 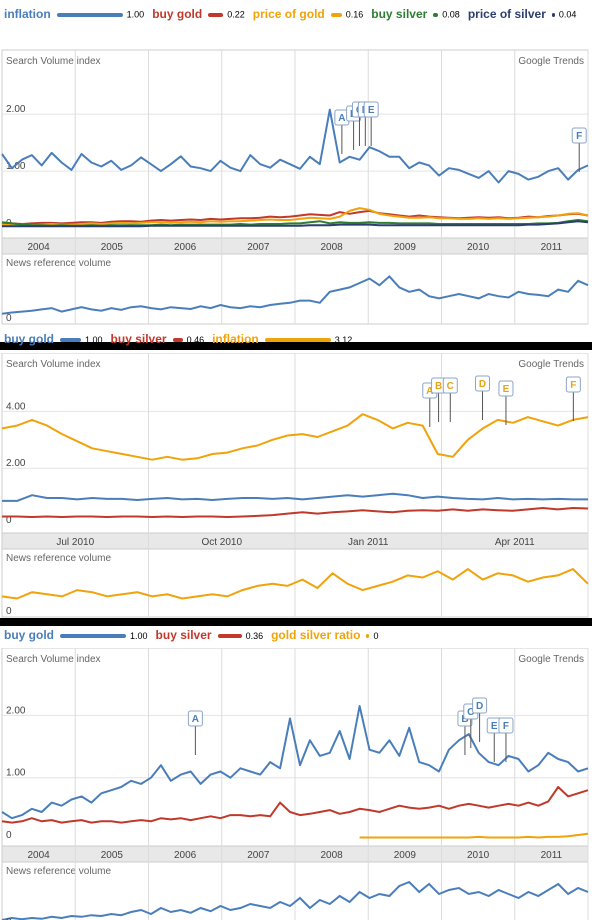 I want to click on legend-item: buy silver 0.46, so click(x=158, y=339).